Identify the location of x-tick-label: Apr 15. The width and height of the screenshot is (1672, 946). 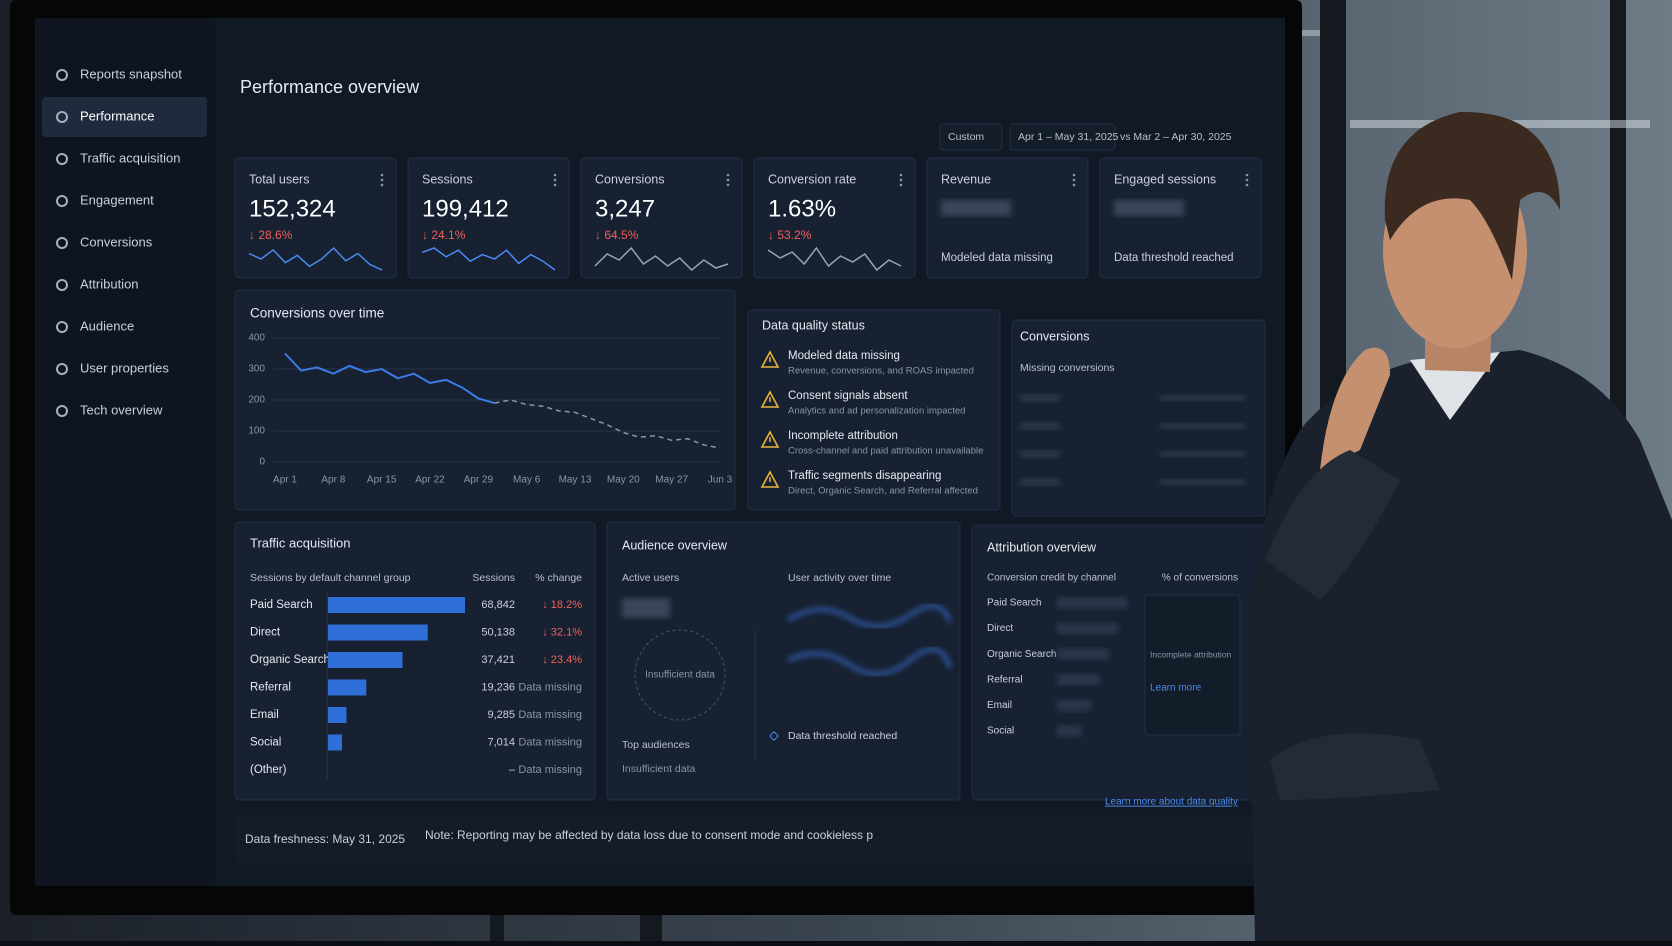
(382, 480).